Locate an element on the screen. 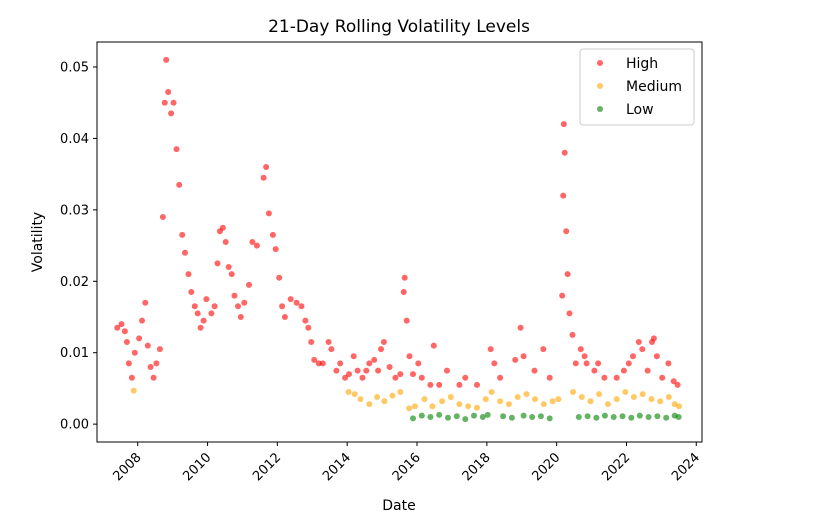  y-tick-label: 0.05 is located at coordinates (74, 68).